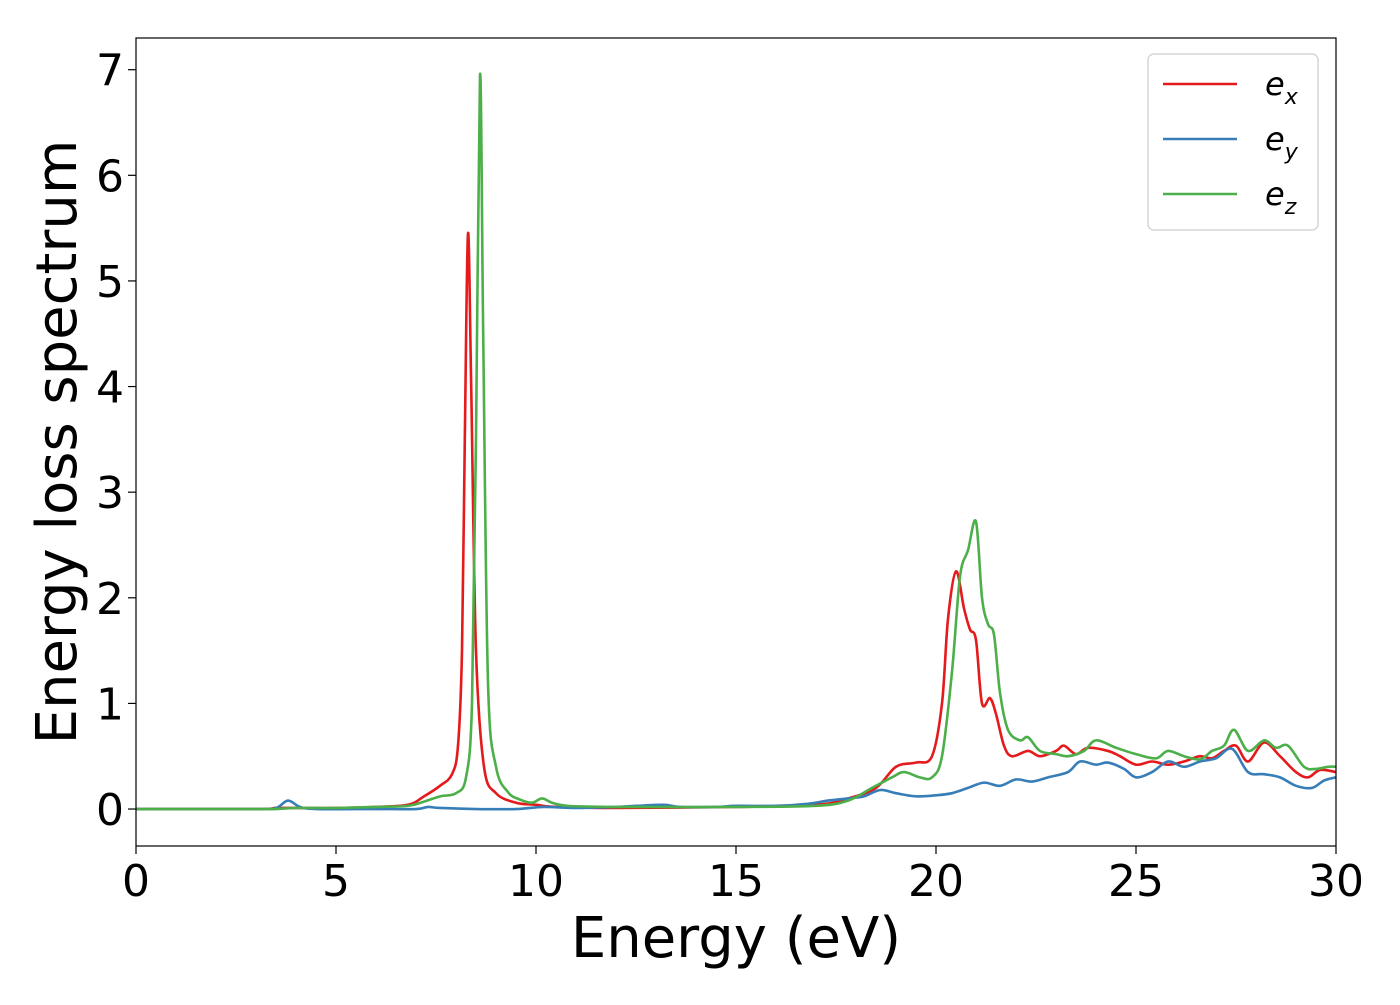 The height and width of the screenshot is (1005, 1400). What do you see at coordinates (110, 176) in the screenshot?
I see `y-tick-label: 6` at bounding box center [110, 176].